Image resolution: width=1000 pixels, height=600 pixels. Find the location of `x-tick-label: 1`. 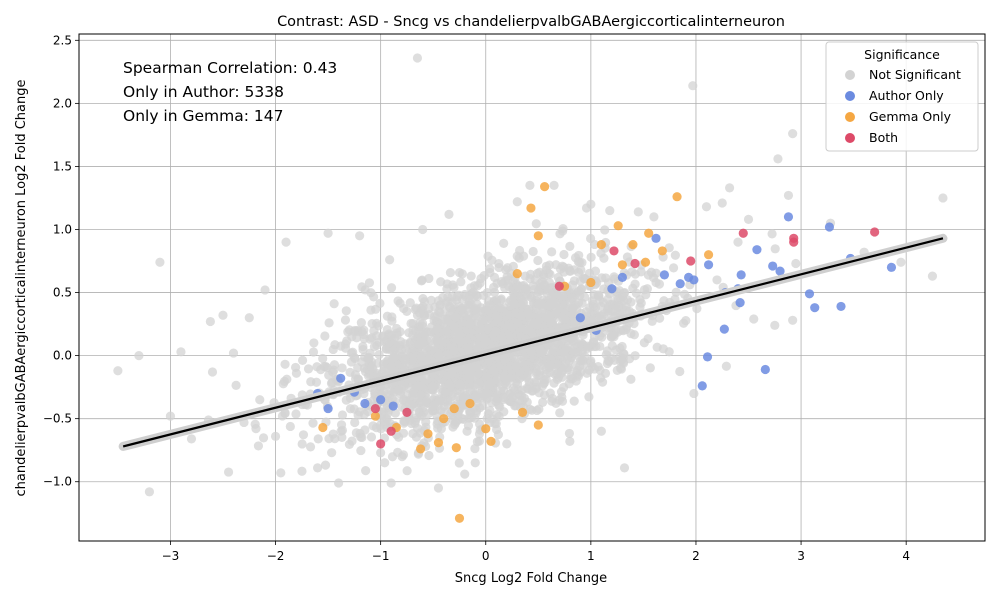

x-tick-label: 1 is located at coordinates (591, 556).